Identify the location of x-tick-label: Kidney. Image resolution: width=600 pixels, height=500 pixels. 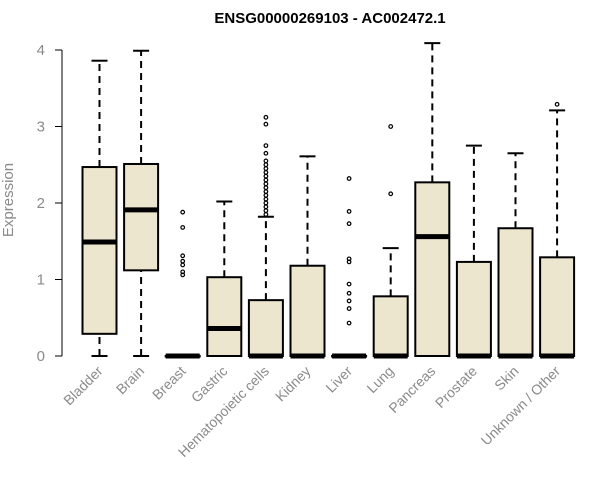
(293, 384).